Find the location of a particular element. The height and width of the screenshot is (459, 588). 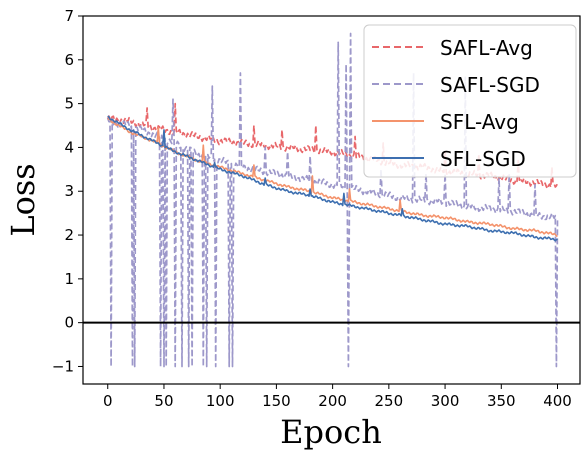

legend: SAFL-Avg SAFL-SGD SFL-Avg SFL-SGD is located at coordinates (470, 101).